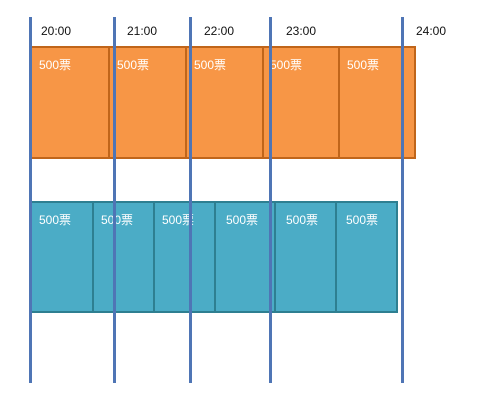 The height and width of the screenshot is (408, 500). What do you see at coordinates (56, 31) in the screenshot?
I see `time-label-2000: 20:00` at bounding box center [56, 31].